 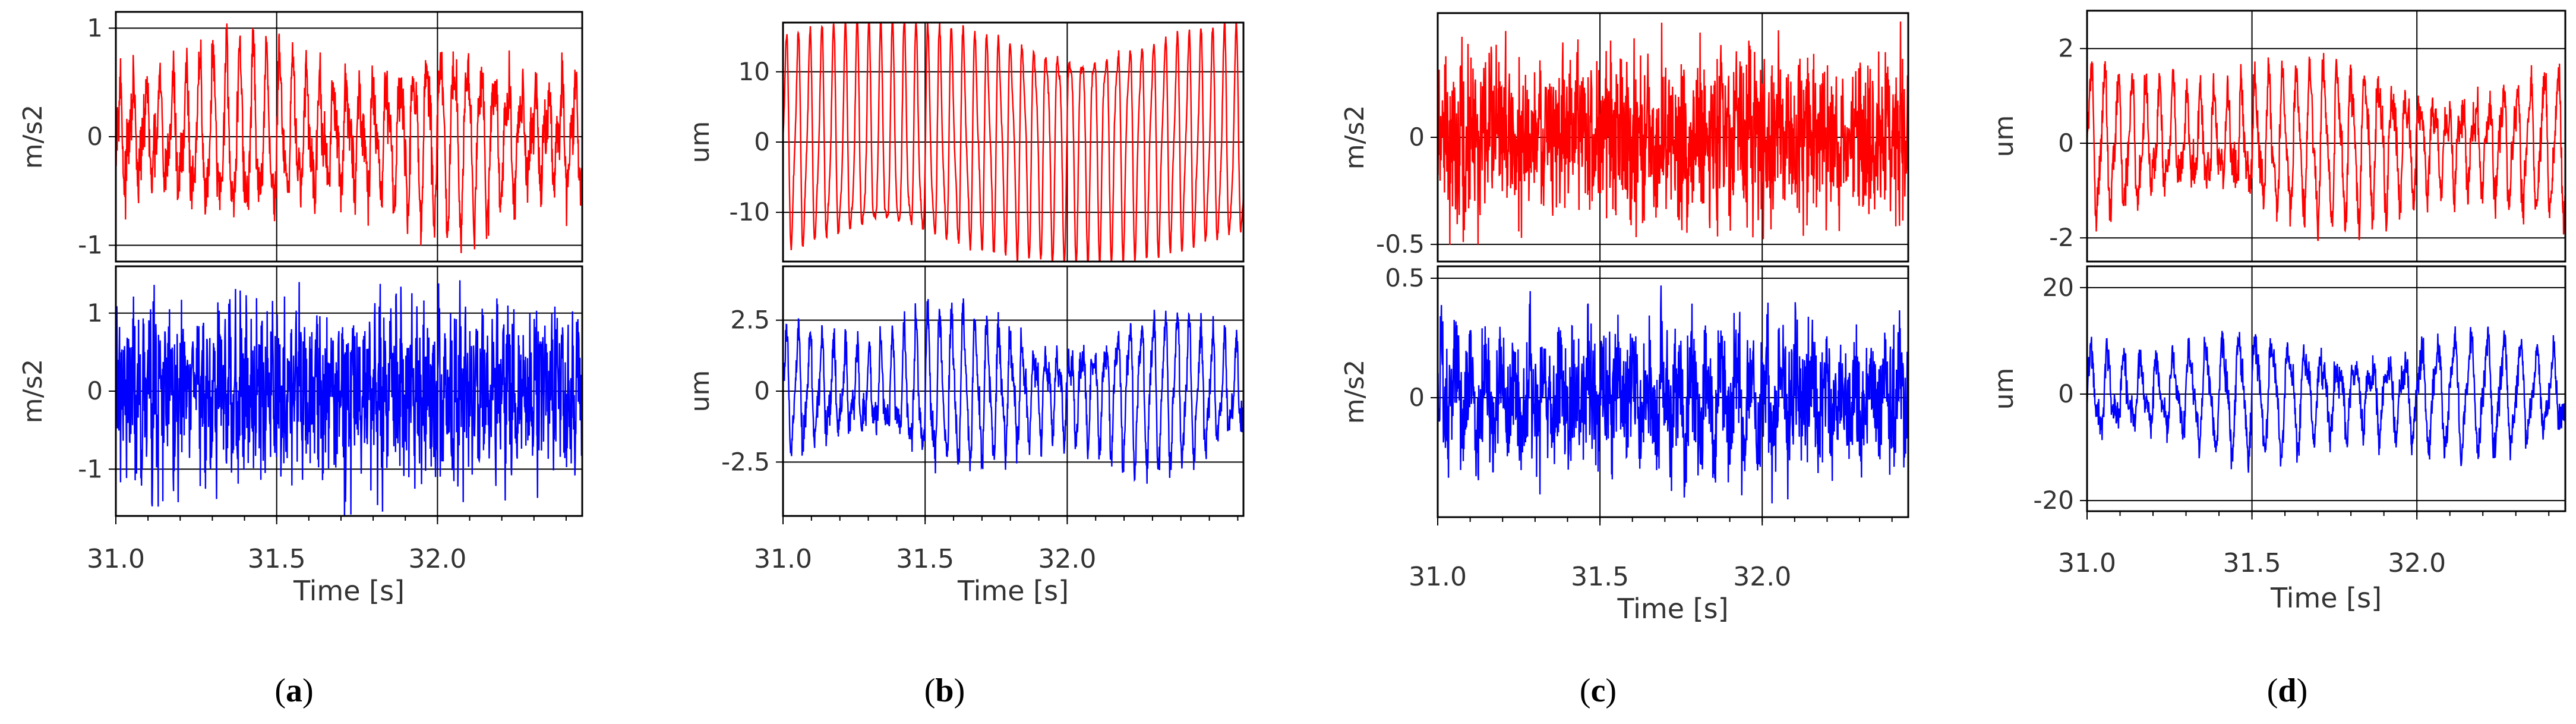 I want to click on subplot-bottom: 0.5 0 m/s2, so click(x=1624, y=391).